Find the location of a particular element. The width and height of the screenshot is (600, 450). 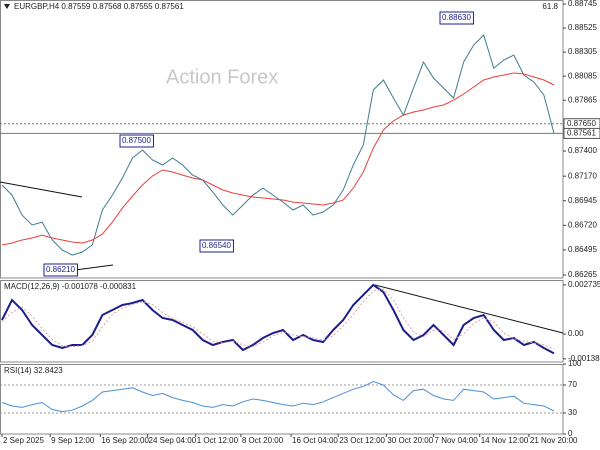

x-tick-label: 8 Oct 20:00 is located at coordinates (263, 440).